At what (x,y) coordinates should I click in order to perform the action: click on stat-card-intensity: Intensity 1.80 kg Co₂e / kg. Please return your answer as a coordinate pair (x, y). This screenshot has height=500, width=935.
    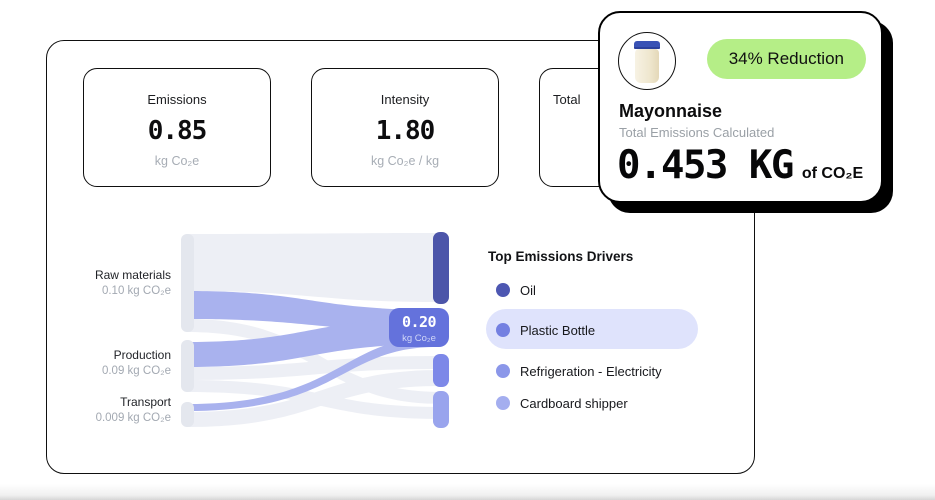
    Looking at the image, I should click on (405, 127).